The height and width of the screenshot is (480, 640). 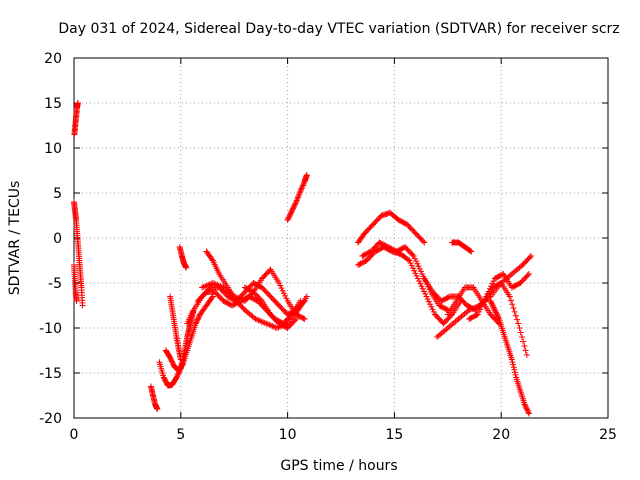 What do you see at coordinates (50, 419) in the screenshot?
I see `y-tick-label: -20` at bounding box center [50, 419].